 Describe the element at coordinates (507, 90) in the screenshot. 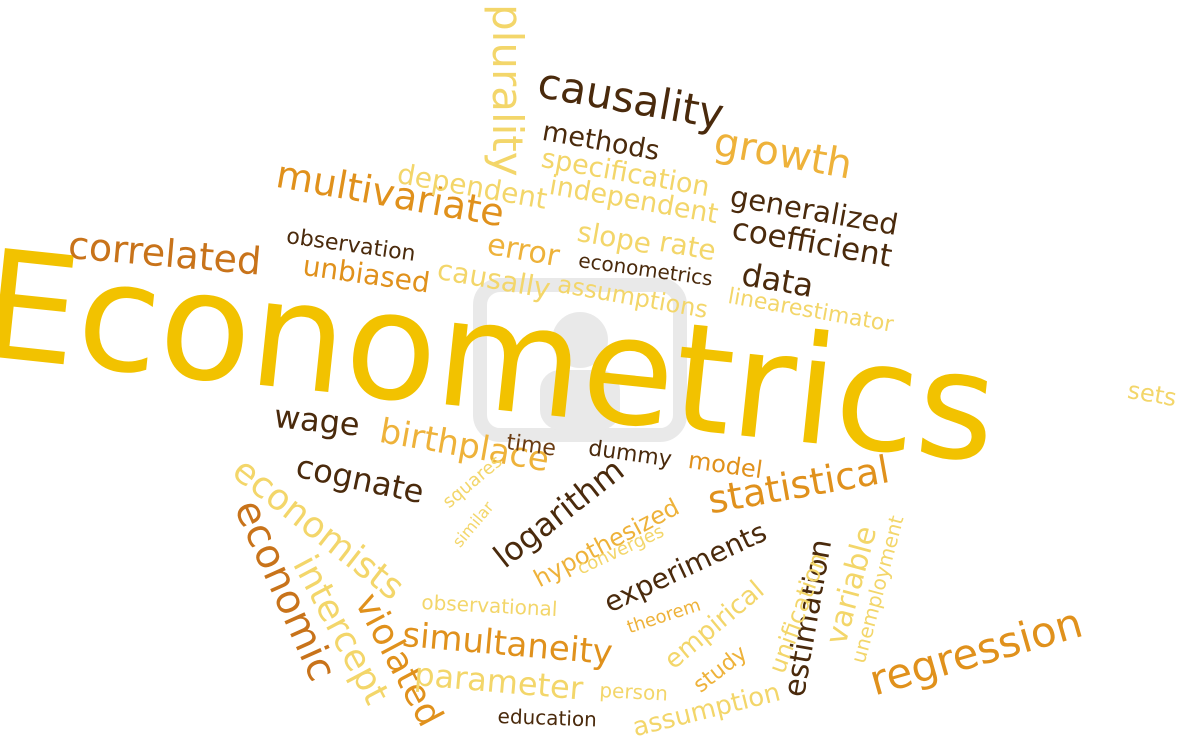

I see `word-plurality: plurality` at that location.